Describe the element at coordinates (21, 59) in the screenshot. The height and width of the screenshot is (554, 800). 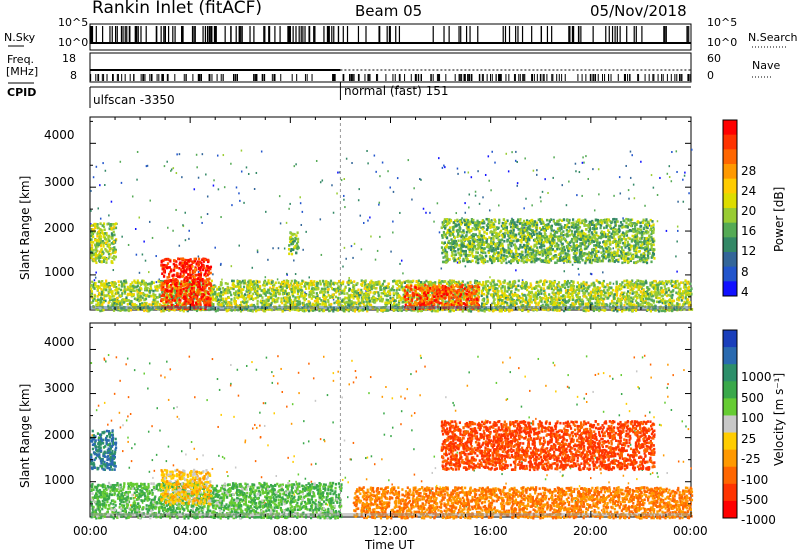
I see `freq-label: Freq.` at that location.